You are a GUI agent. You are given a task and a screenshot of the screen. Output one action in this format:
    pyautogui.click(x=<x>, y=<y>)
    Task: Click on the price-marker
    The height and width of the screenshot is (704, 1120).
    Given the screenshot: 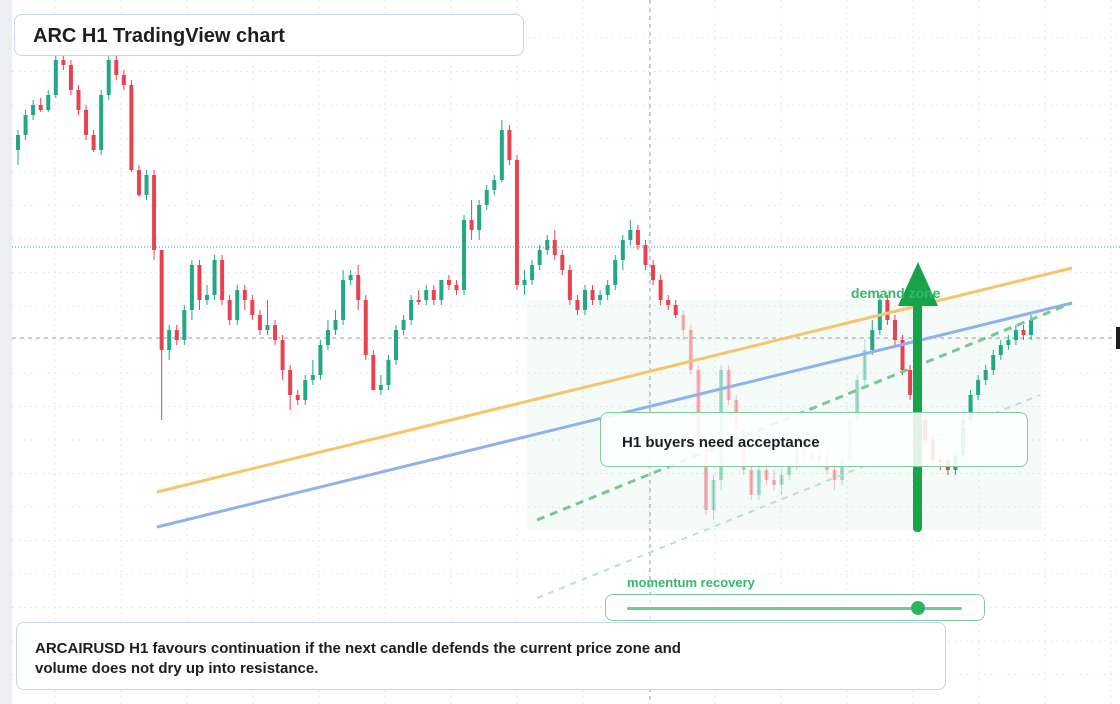 What is the action you would take?
    pyautogui.click(x=1118, y=338)
    